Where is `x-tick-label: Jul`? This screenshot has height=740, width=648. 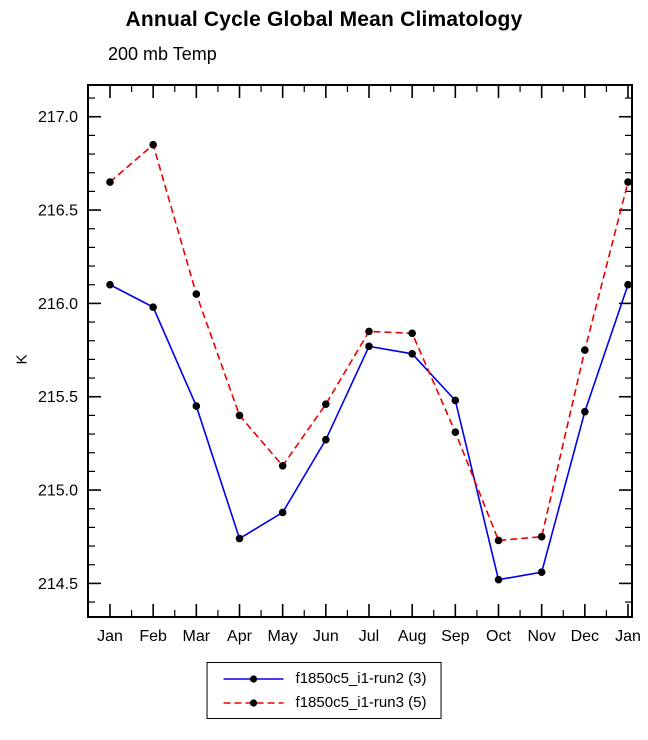 x-tick-label: Jul is located at coordinates (369, 636).